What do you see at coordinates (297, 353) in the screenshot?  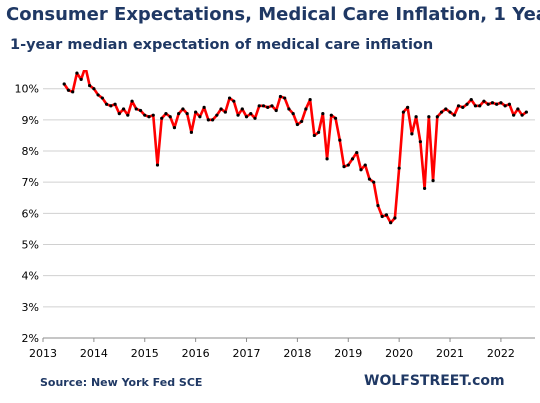 I see `x-tick-label: 2018` at bounding box center [297, 353].